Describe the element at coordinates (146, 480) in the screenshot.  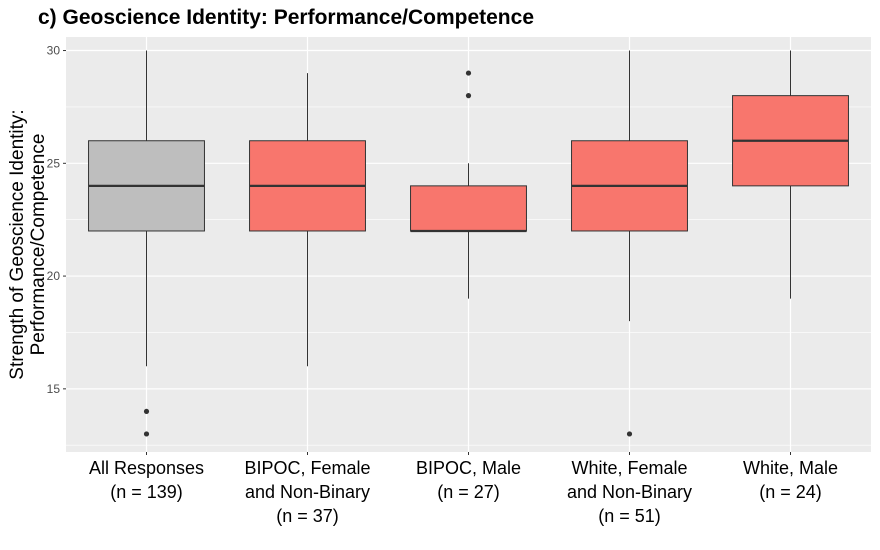
I see `x-category-label: All Responses (n = 139)` at that location.